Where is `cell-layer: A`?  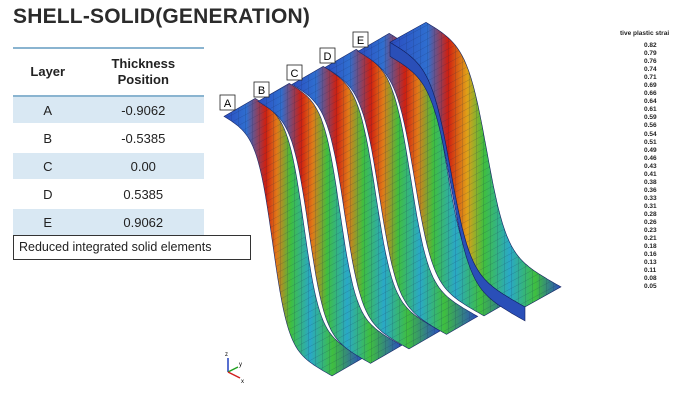
cell-layer: A is located at coordinates (48, 110).